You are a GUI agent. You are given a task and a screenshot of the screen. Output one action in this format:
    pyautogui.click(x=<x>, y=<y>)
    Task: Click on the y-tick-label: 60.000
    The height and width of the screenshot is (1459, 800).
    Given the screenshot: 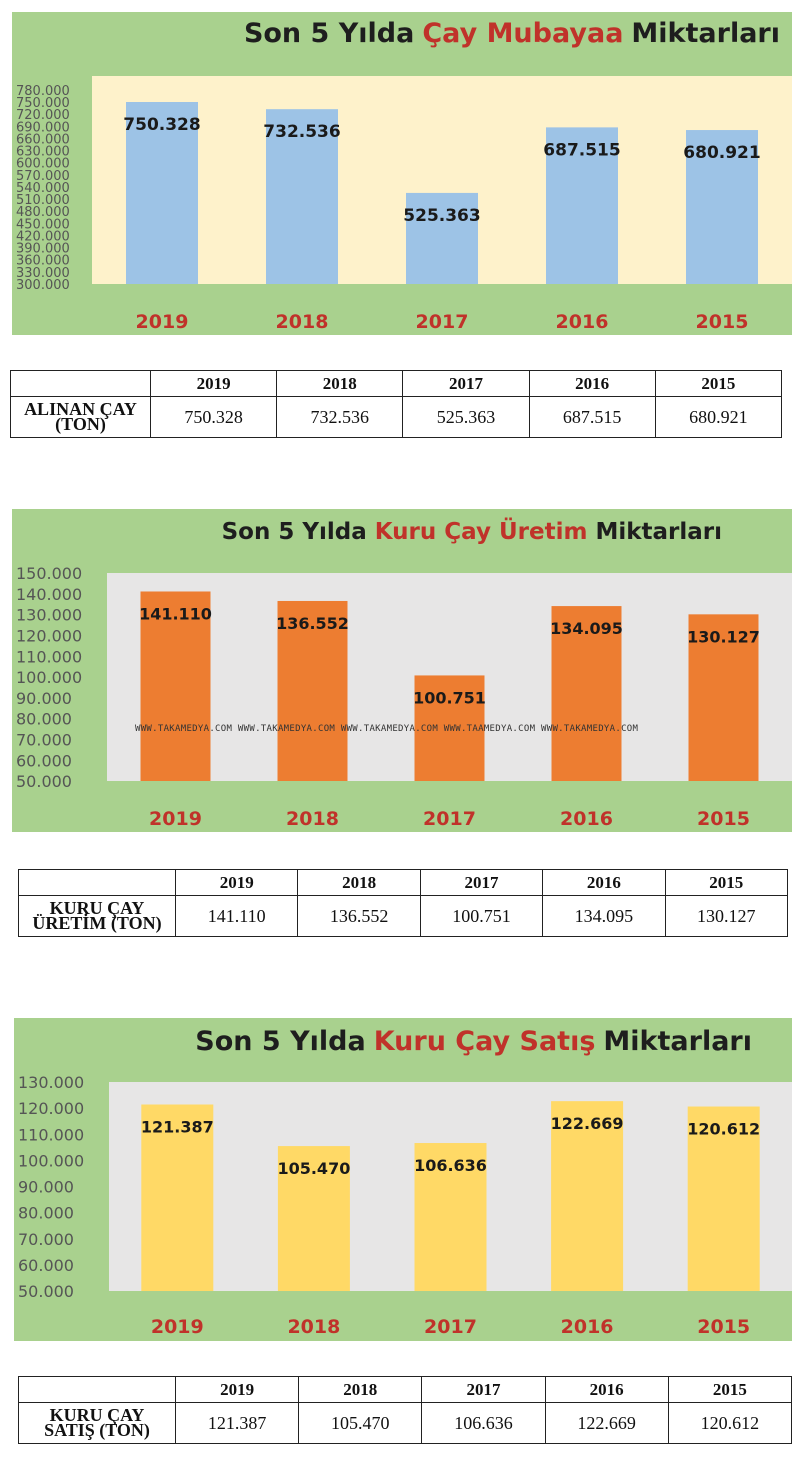 What is the action you would take?
    pyautogui.click(x=46, y=1265)
    